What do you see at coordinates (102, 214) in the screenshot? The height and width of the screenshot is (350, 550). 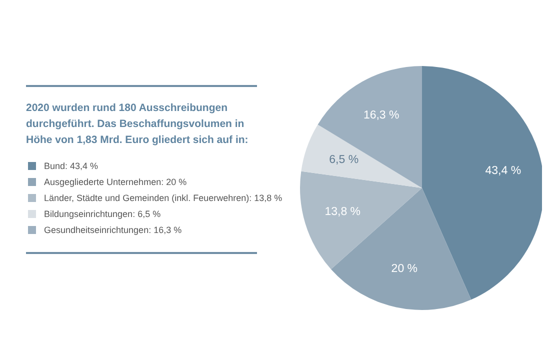 I see `legend-label: Bildungseinrichtungen: 6,5 %` at bounding box center [102, 214].